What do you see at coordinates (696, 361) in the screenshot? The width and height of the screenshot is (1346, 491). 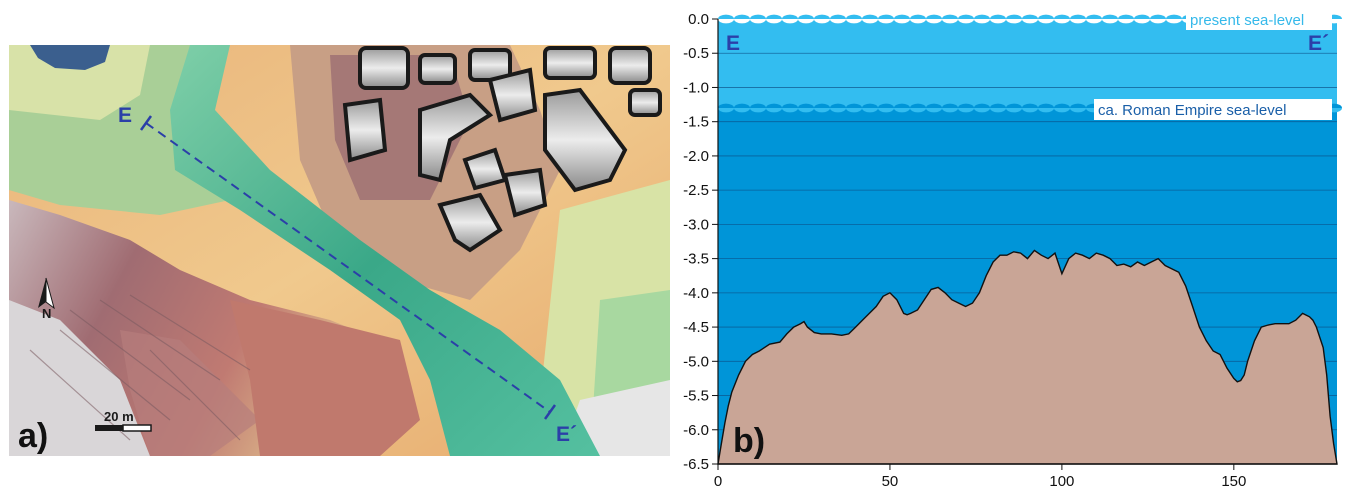 I see `y-tick-label: -5.0` at bounding box center [696, 361].